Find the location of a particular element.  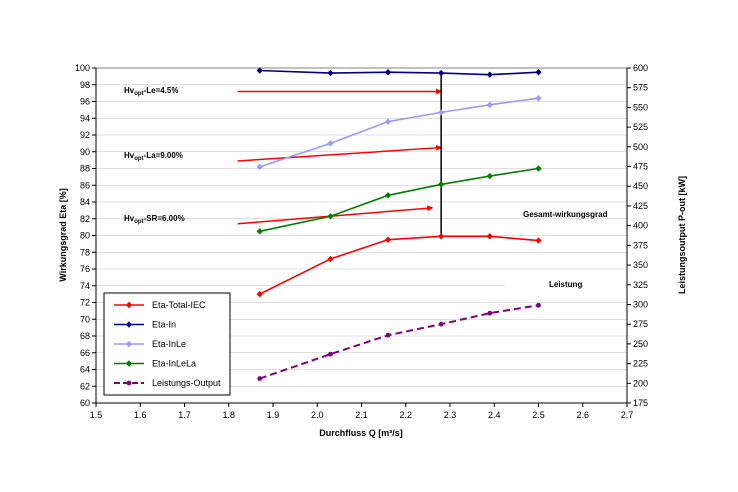

series-eta-total-iec is located at coordinates (399, 265).